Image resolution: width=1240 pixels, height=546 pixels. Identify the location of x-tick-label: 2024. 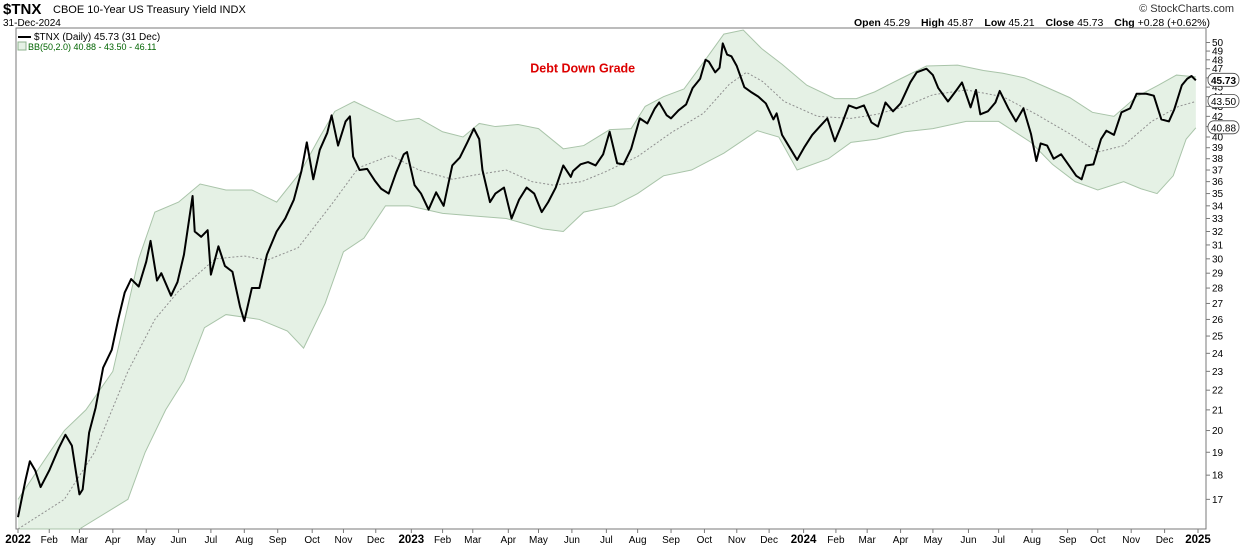
(804, 540).